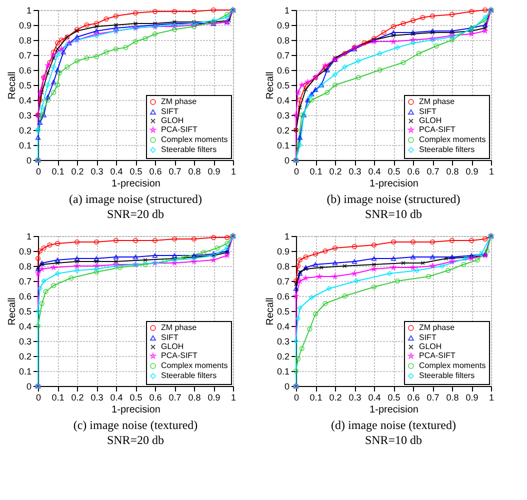  I want to click on text: (a) image noise (structured), so click(135, 199).